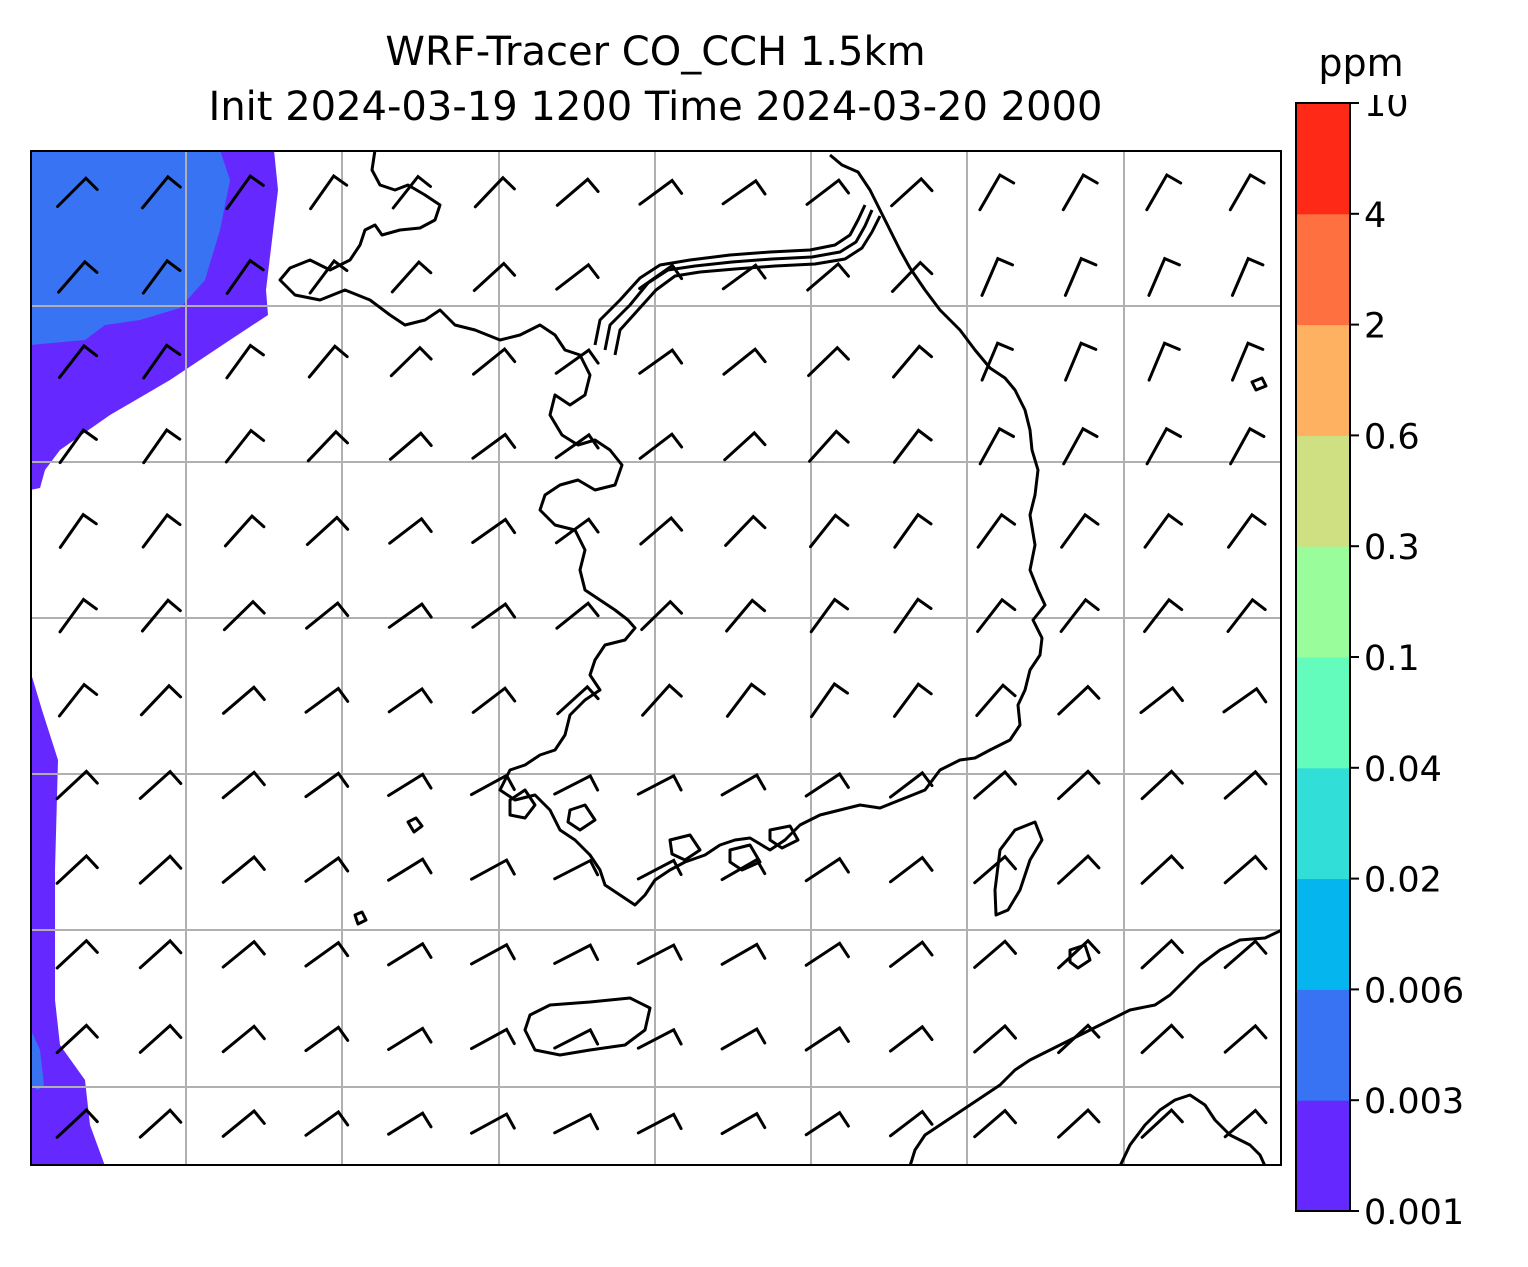 The width and height of the screenshot is (1528, 1267). I want to click on colorbar-tick-label-7: 0.3, so click(1392, 548).